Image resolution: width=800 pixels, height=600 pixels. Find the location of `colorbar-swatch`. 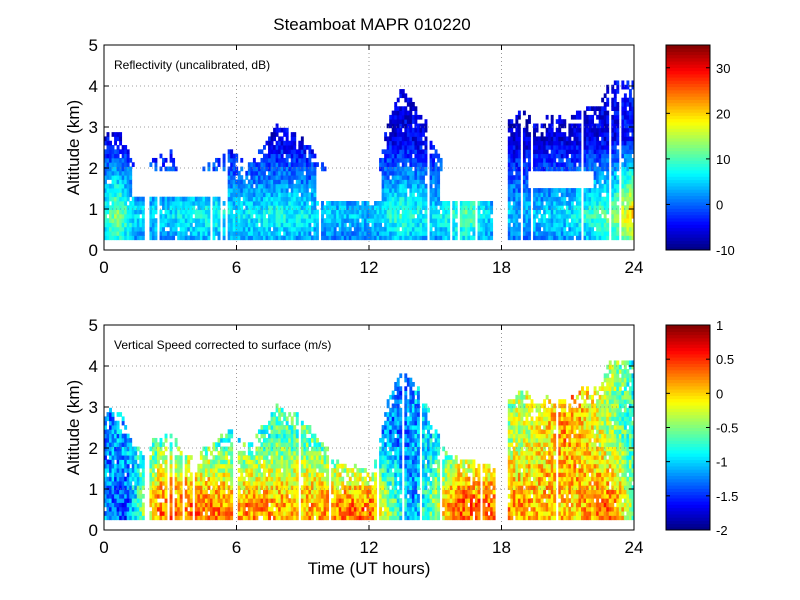

colorbar-swatch is located at coordinates (688, 248).